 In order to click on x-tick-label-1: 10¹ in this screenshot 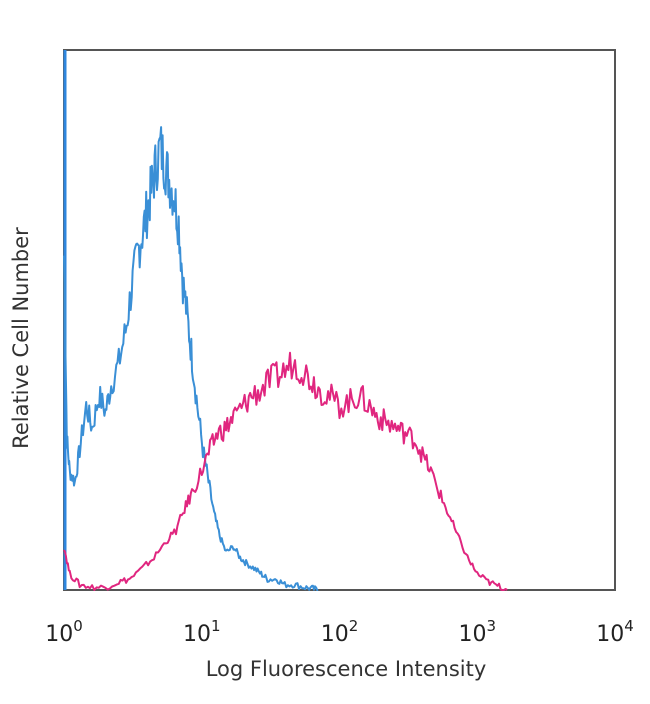, I will do `click(202, 632)`.